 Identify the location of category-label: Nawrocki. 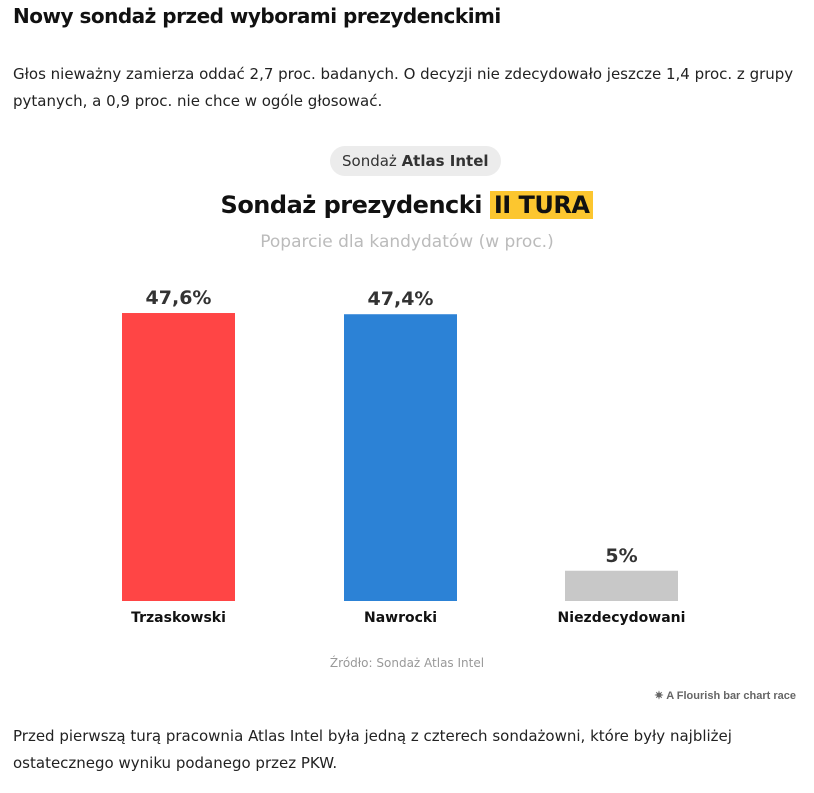
(400, 618).